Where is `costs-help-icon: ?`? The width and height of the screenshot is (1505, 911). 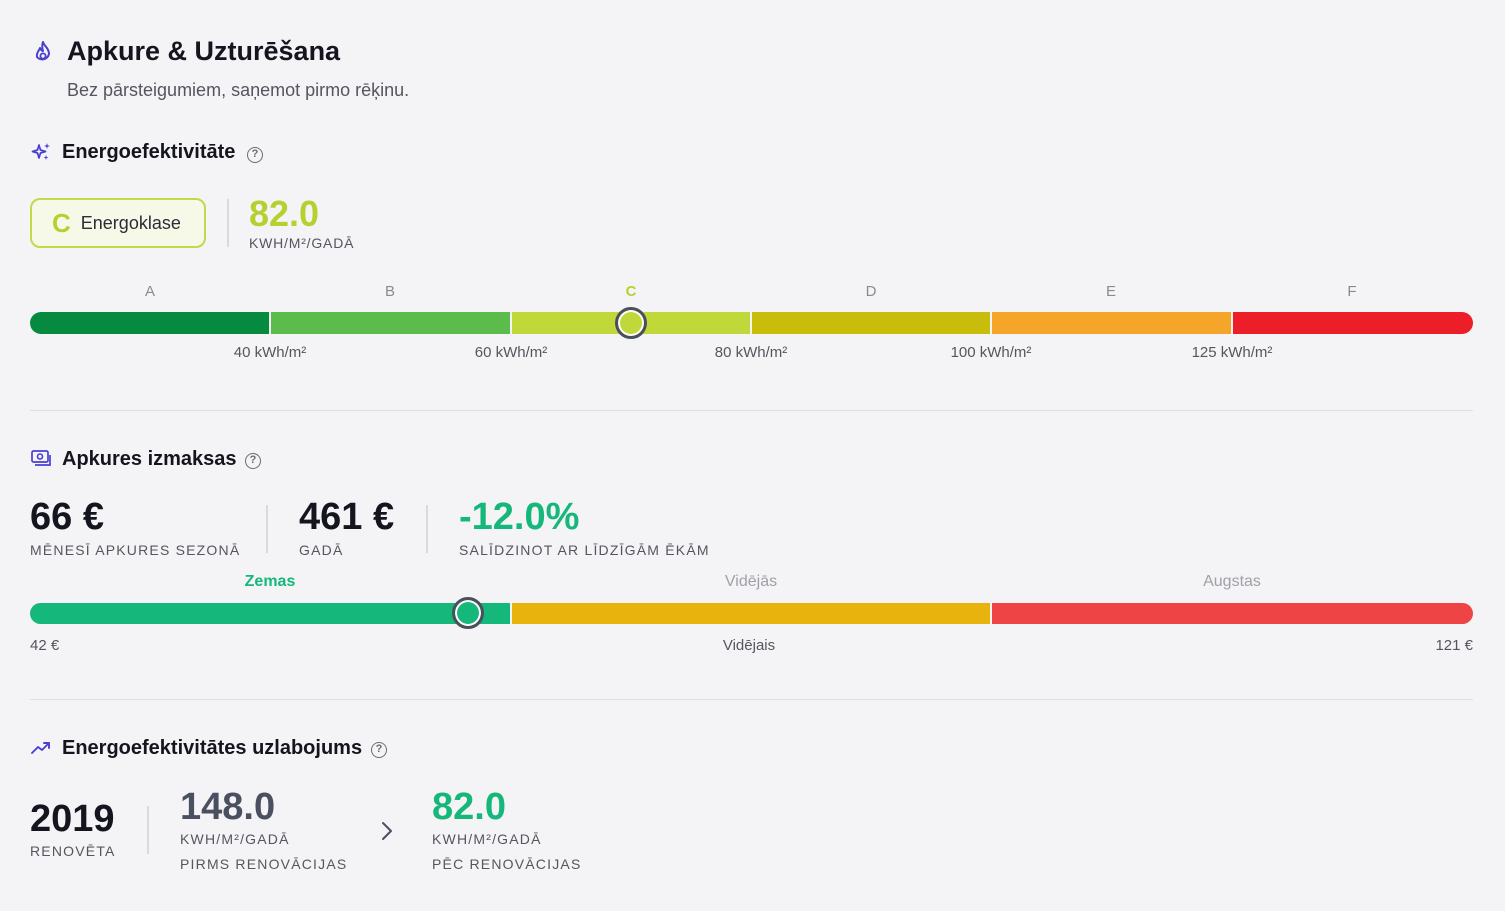
costs-help-icon: ? is located at coordinates (253, 461).